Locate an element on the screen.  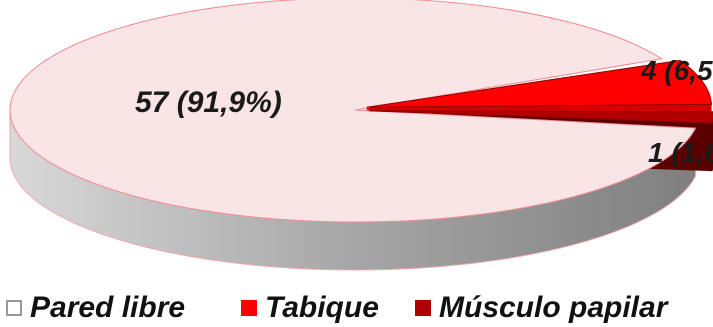
legend-item-pared-libre: Pared libre is located at coordinates (95, 308).